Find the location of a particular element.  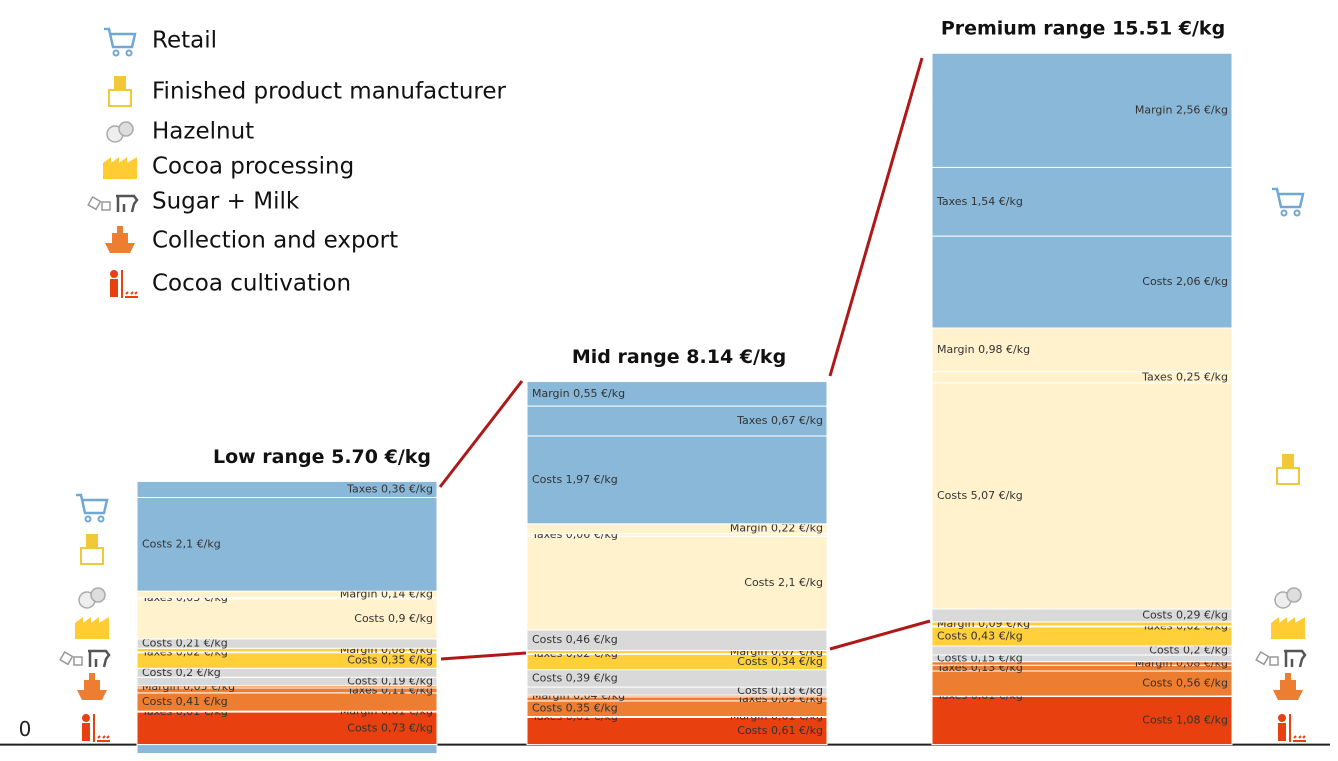

segment-label: Costs 0,39 €/kg is located at coordinates (575, 677).